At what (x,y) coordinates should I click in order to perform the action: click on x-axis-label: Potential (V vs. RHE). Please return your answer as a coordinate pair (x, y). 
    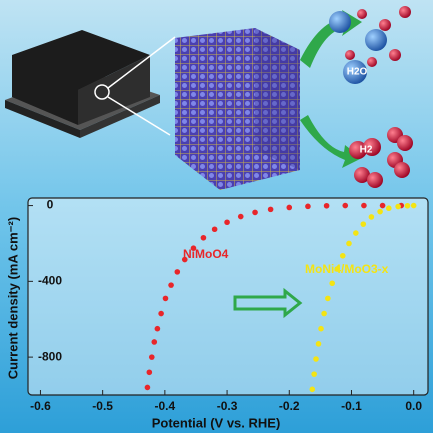
    Looking at the image, I should click on (216, 422).